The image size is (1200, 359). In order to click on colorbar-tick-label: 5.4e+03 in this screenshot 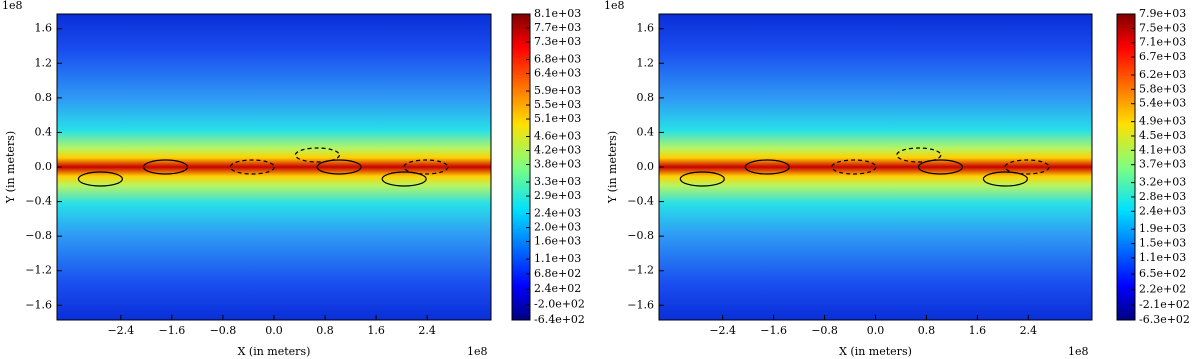, I will do `click(1162, 103)`.